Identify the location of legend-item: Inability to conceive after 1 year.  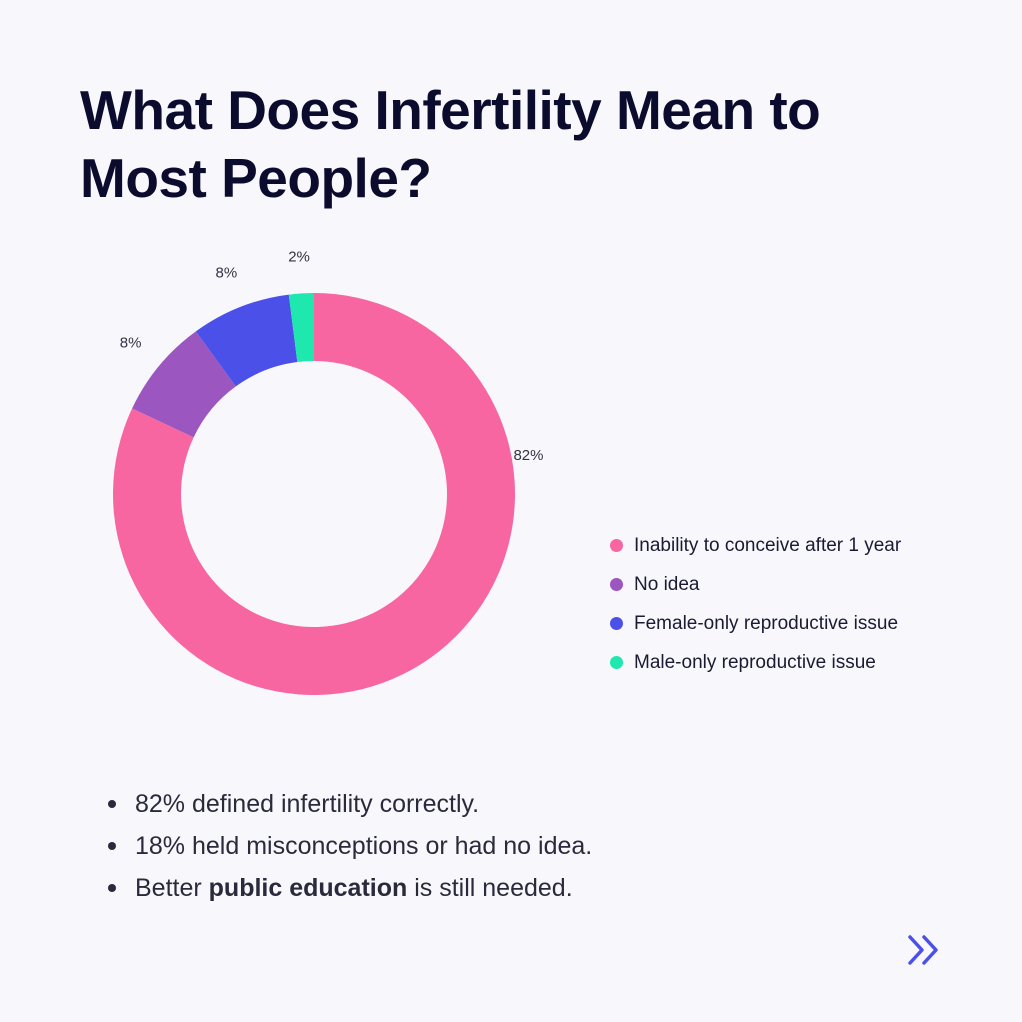
(755, 545).